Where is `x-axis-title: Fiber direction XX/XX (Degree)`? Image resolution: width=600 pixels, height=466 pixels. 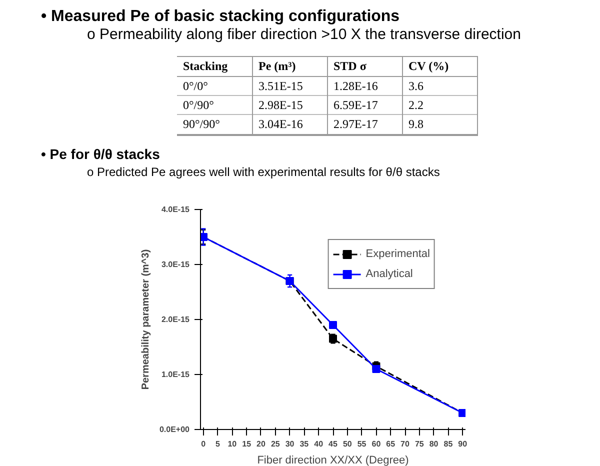 x-axis-title: Fiber direction XX/XX (Degree) is located at coordinates (333, 460).